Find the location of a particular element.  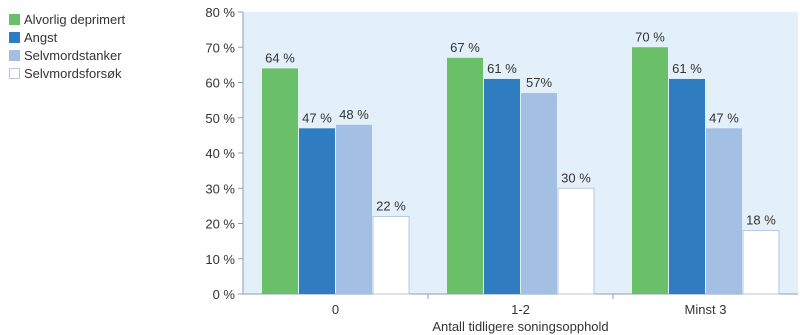

y-tick-label: 30 % is located at coordinates (220, 188).